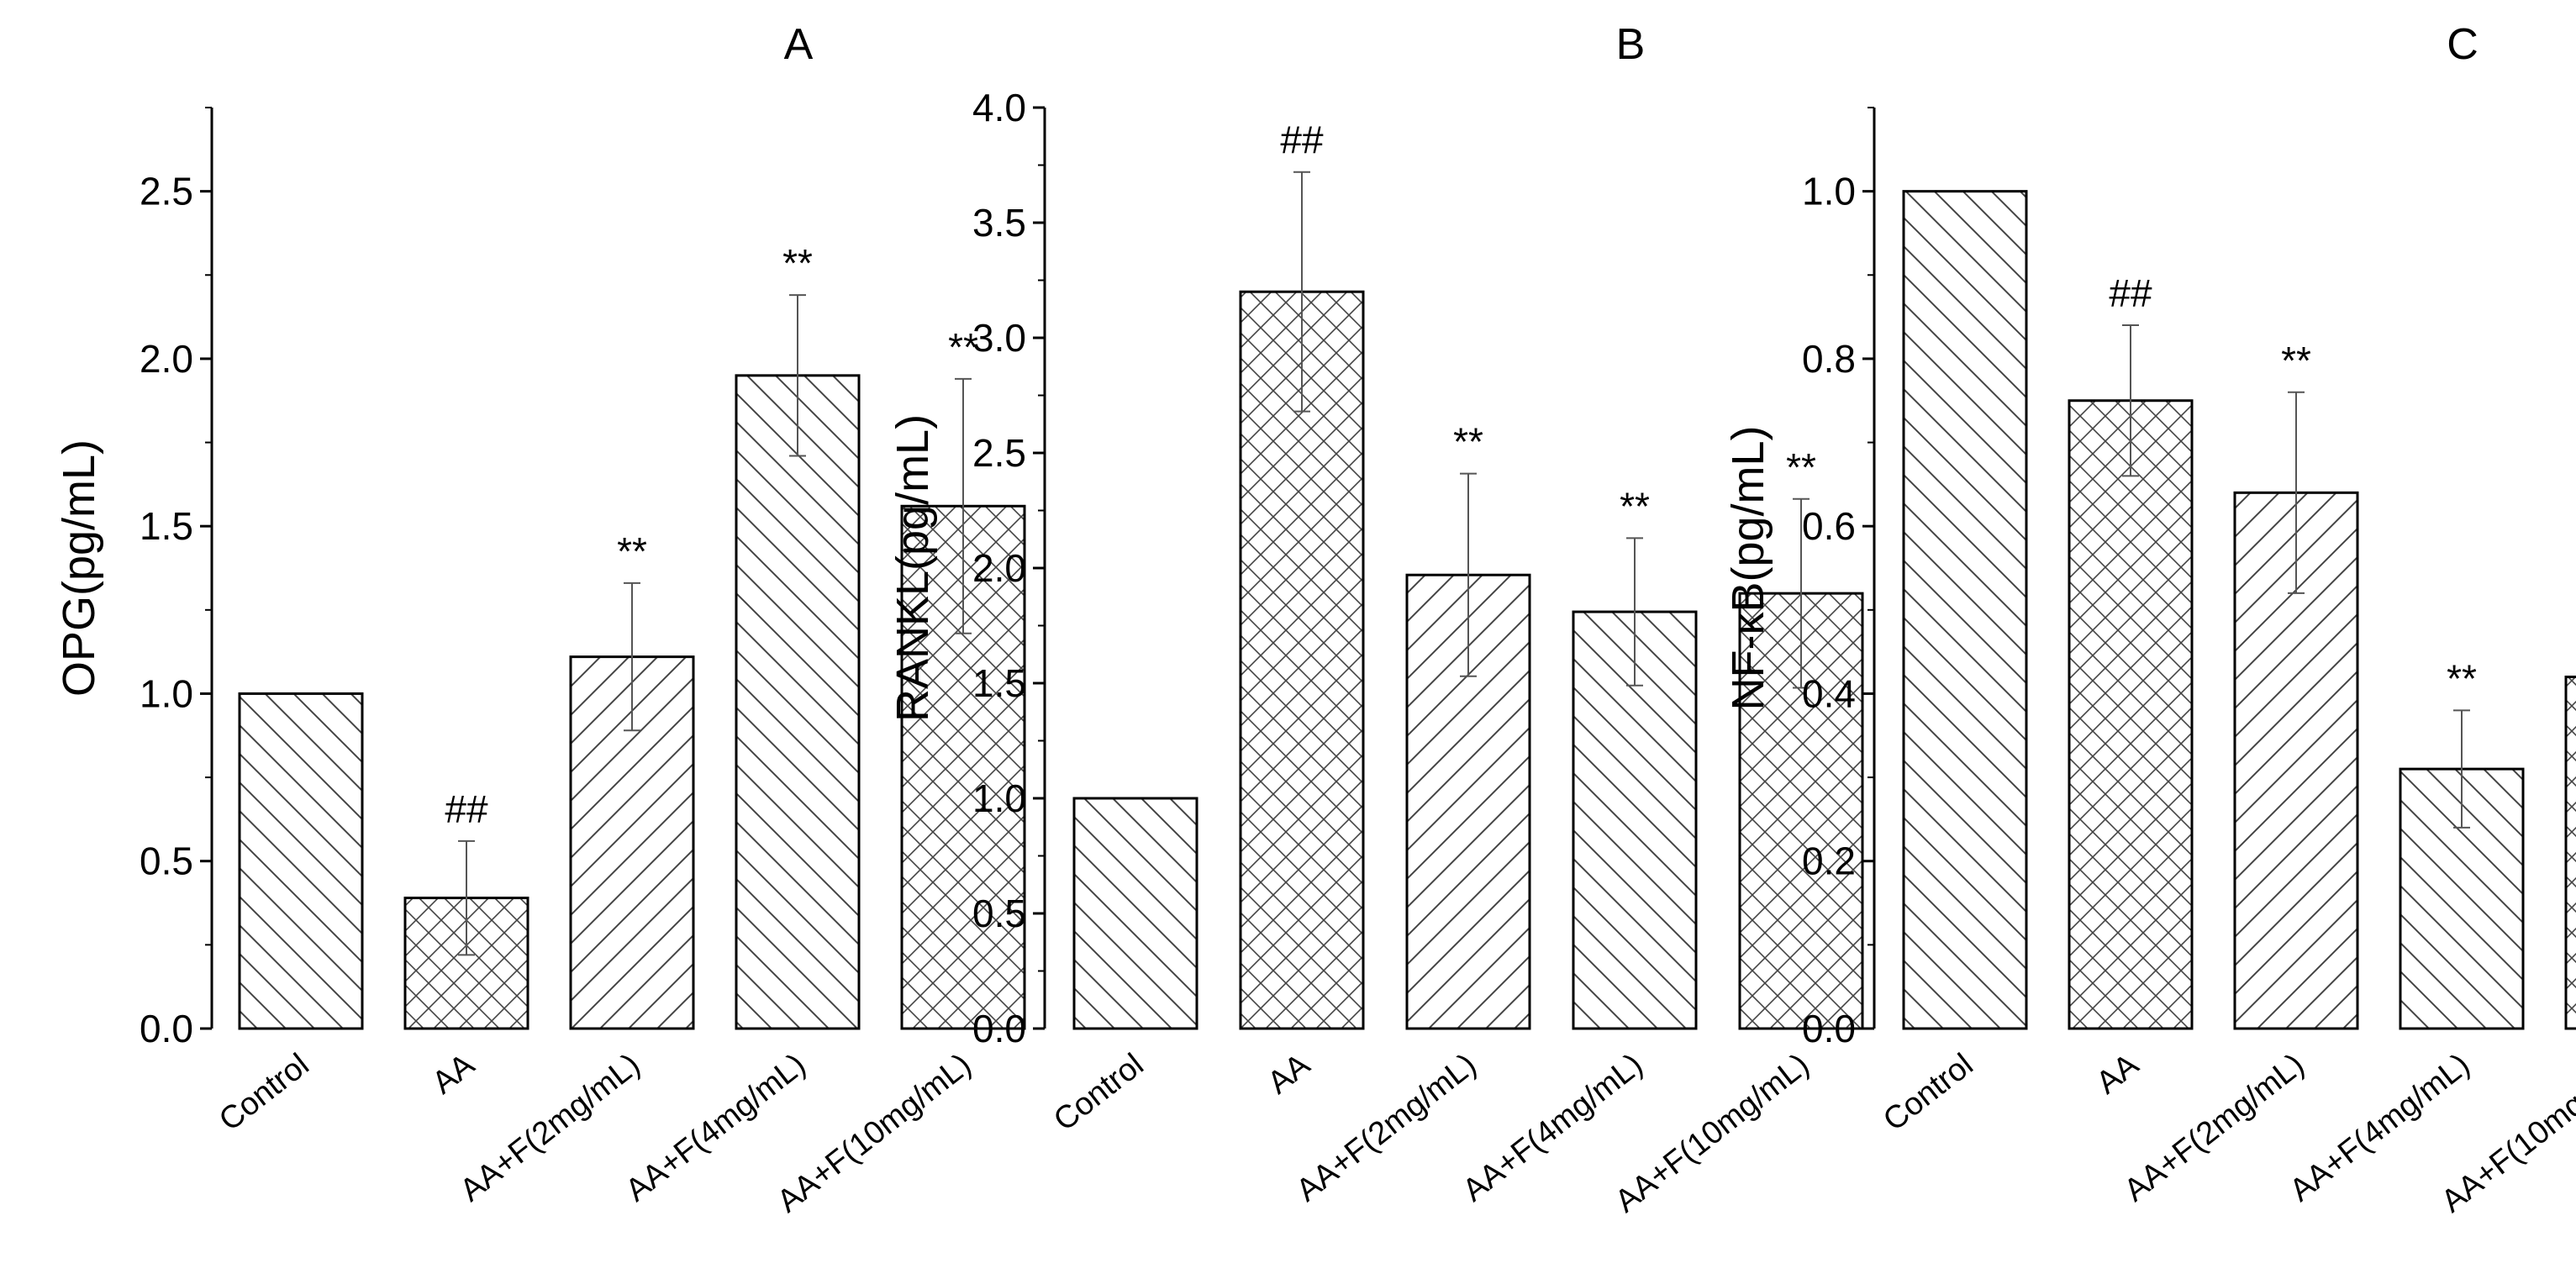 This screenshot has width=2576, height=1284. What do you see at coordinates (999, 107) in the screenshot?
I see `y-tick-label: 4.0` at bounding box center [999, 107].